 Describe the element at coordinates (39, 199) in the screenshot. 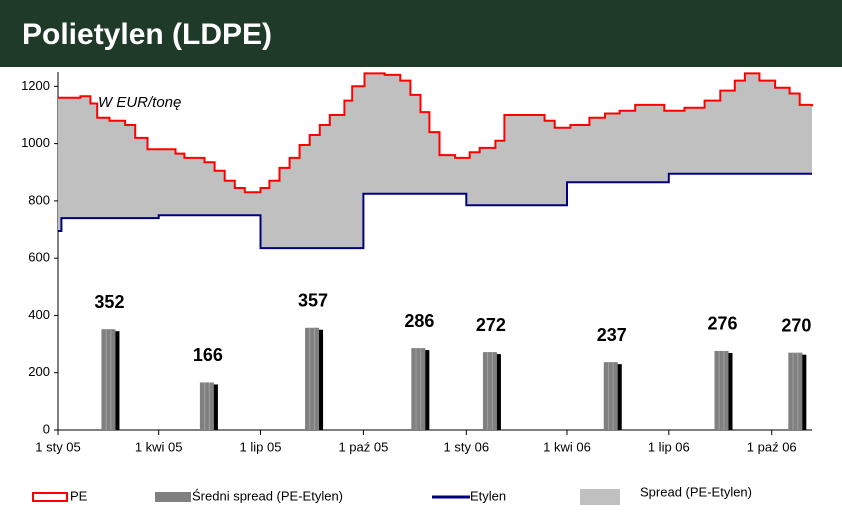

I see `y-tick-label: 800` at that location.